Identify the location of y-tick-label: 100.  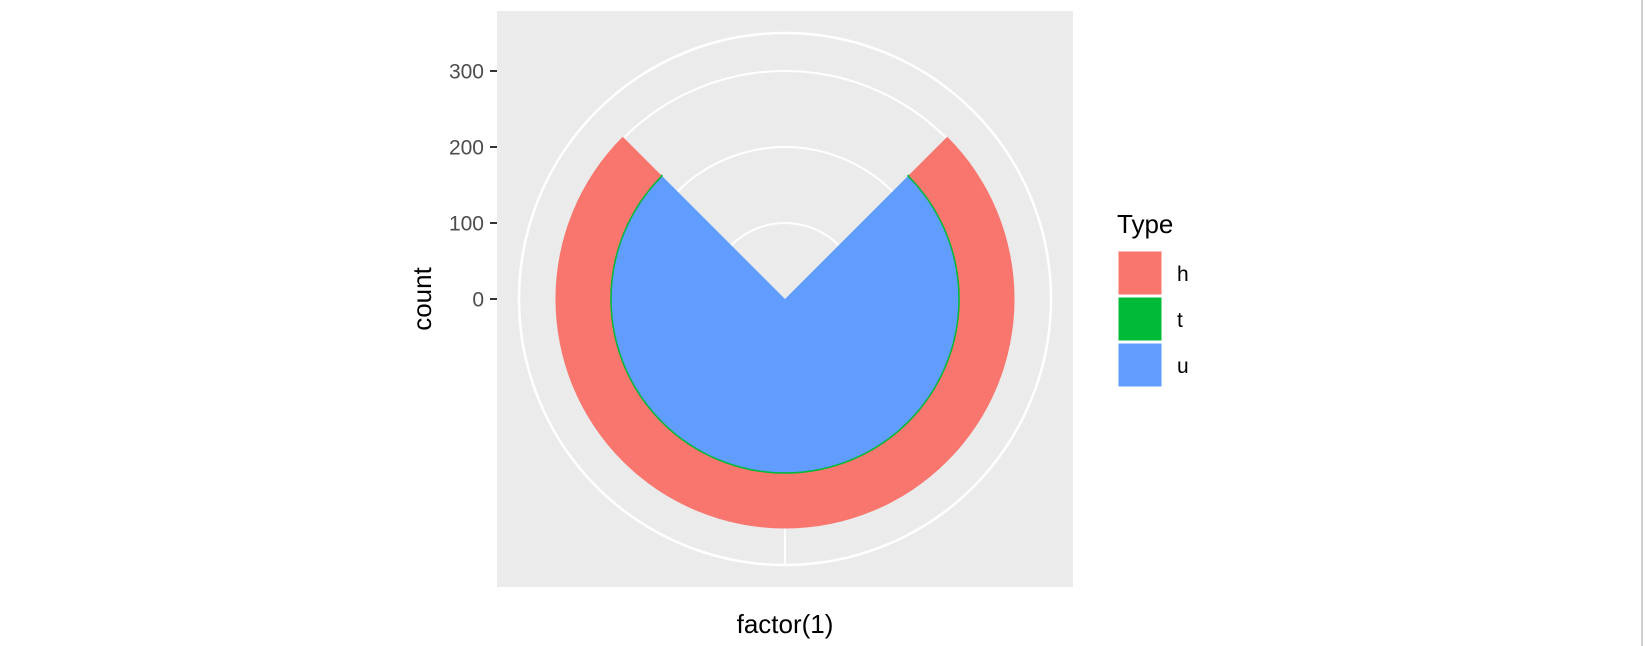
(466, 224).